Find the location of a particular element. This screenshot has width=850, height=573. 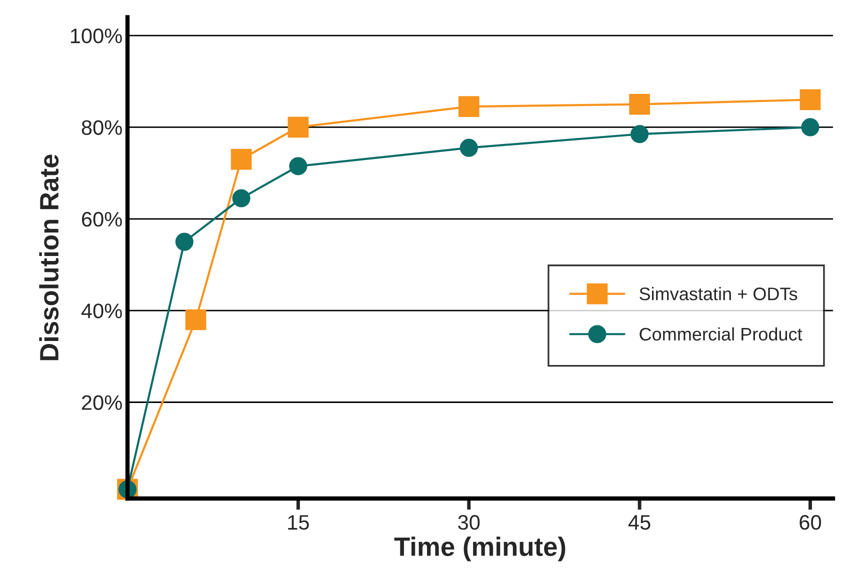

y-tick-label: 80% is located at coordinates (102, 127).